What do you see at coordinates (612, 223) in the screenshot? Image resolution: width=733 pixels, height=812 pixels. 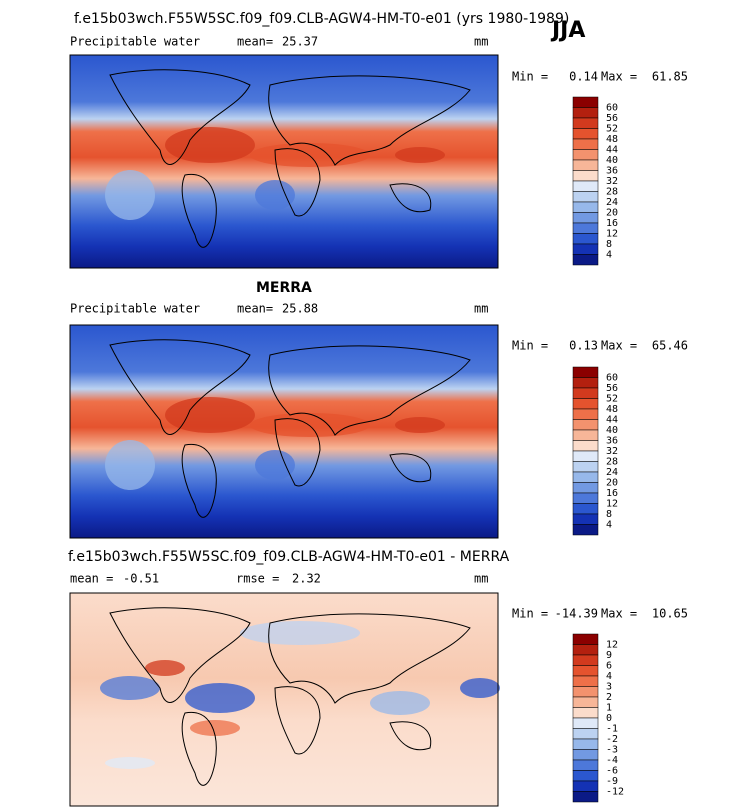 I see `colorbar-label: 16` at bounding box center [612, 223].